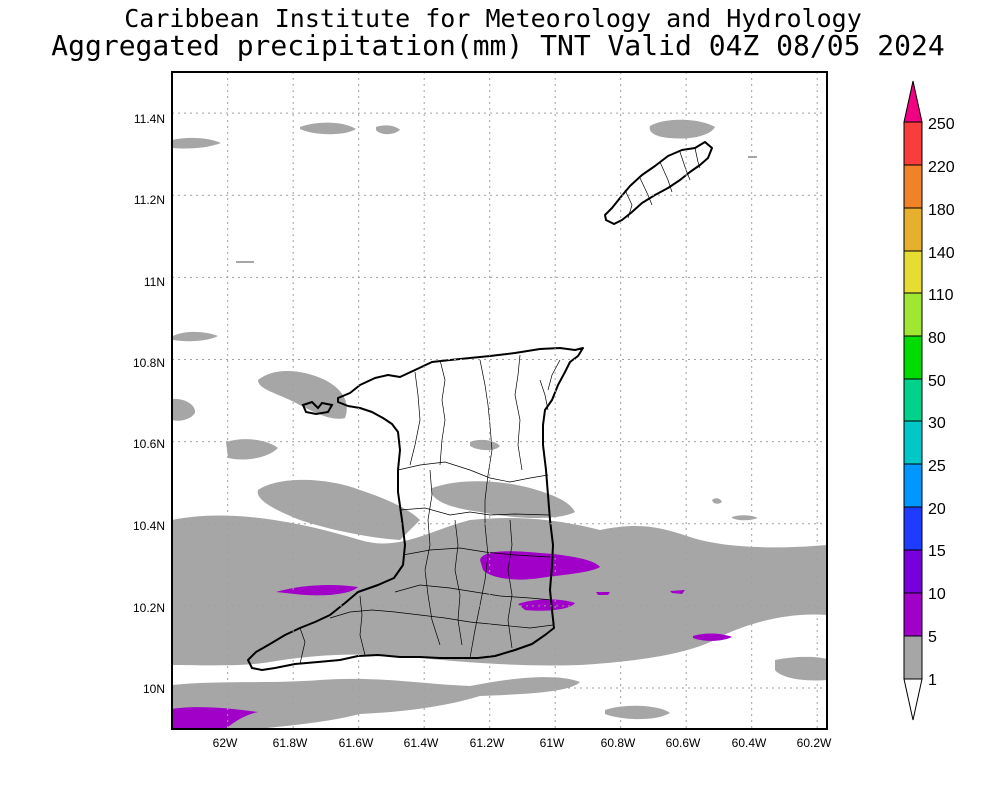 This screenshot has width=1000, height=800. What do you see at coordinates (749, 743) in the screenshot?
I see `lon-tick-label: 60.4W` at bounding box center [749, 743].